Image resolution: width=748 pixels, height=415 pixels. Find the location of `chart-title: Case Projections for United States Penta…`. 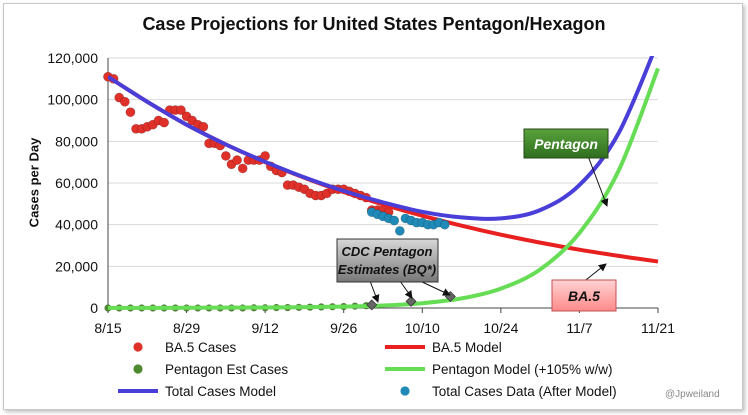

chart-title: Case Projections for United States Penta… is located at coordinates (374, 24).